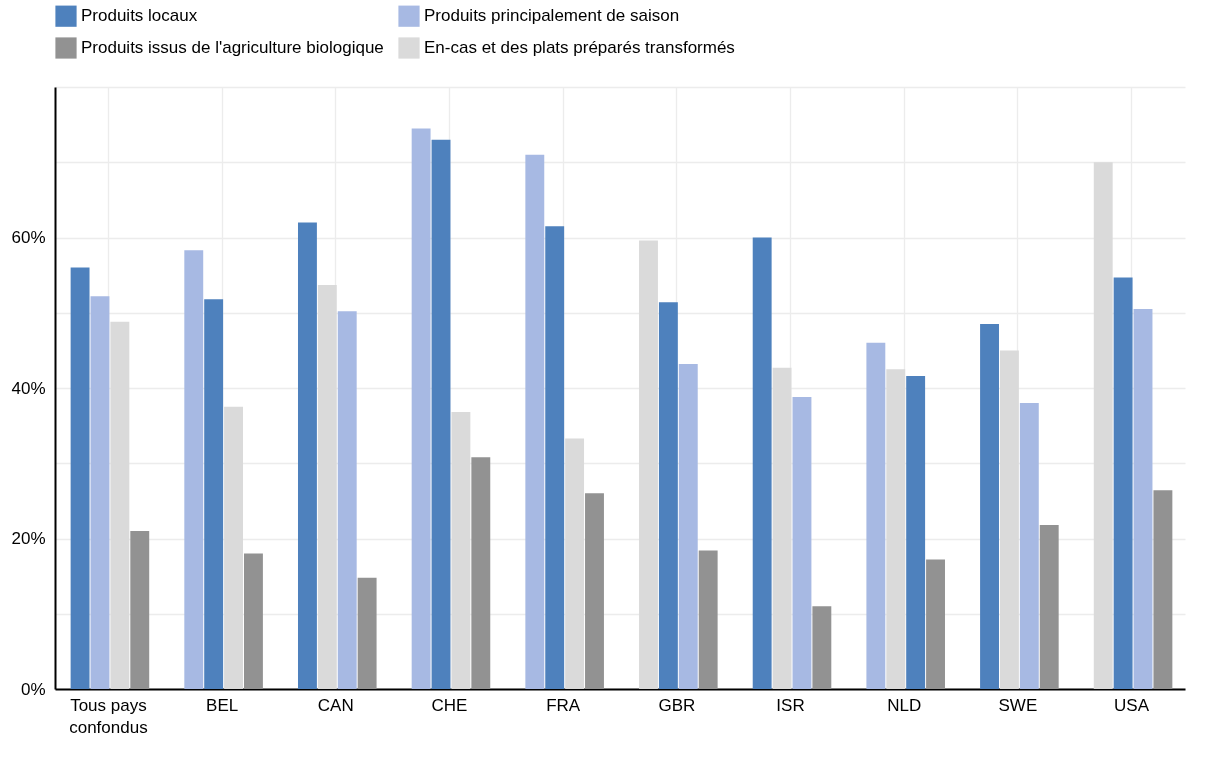 Image resolution: width=1214 pixels, height=761 pixels. What do you see at coordinates (1018, 705) in the screenshot?
I see `x-tick-label: SWE` at bounding box center [1018, 705].